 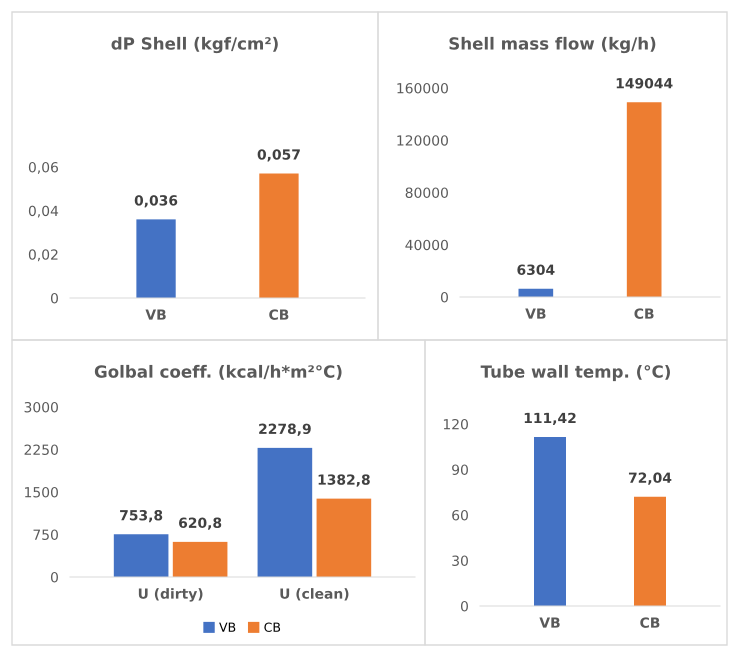 What do you see at coordinates (195, 45) in the screenshot?
I see `chart-title: dP Shell (kgf/cm²)` at bounding box center [195, 45].